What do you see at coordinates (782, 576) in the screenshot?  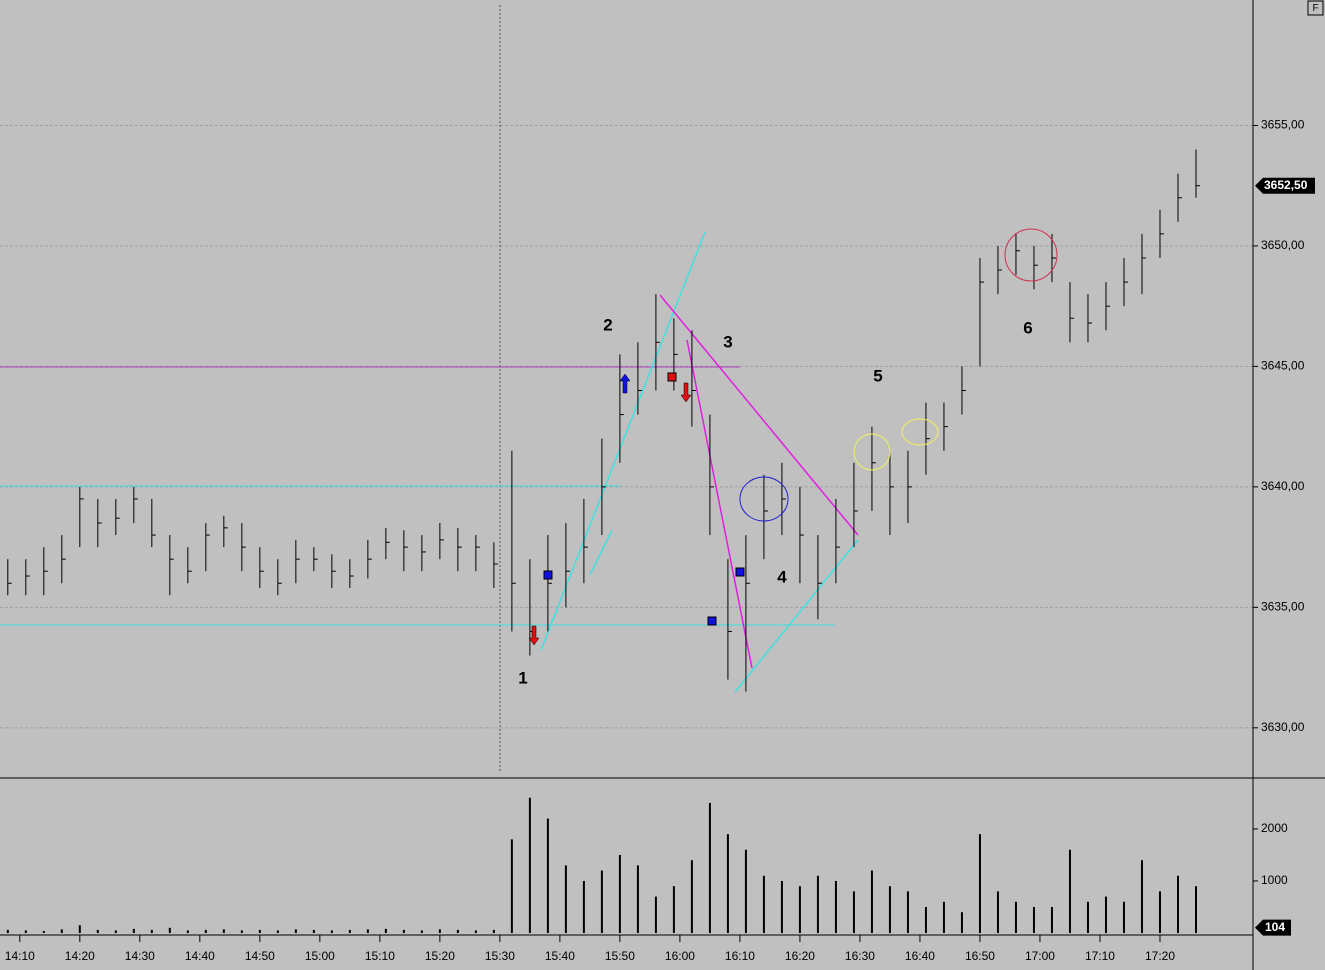 I see `wave-label: 4` at bounding box center [782, 576].